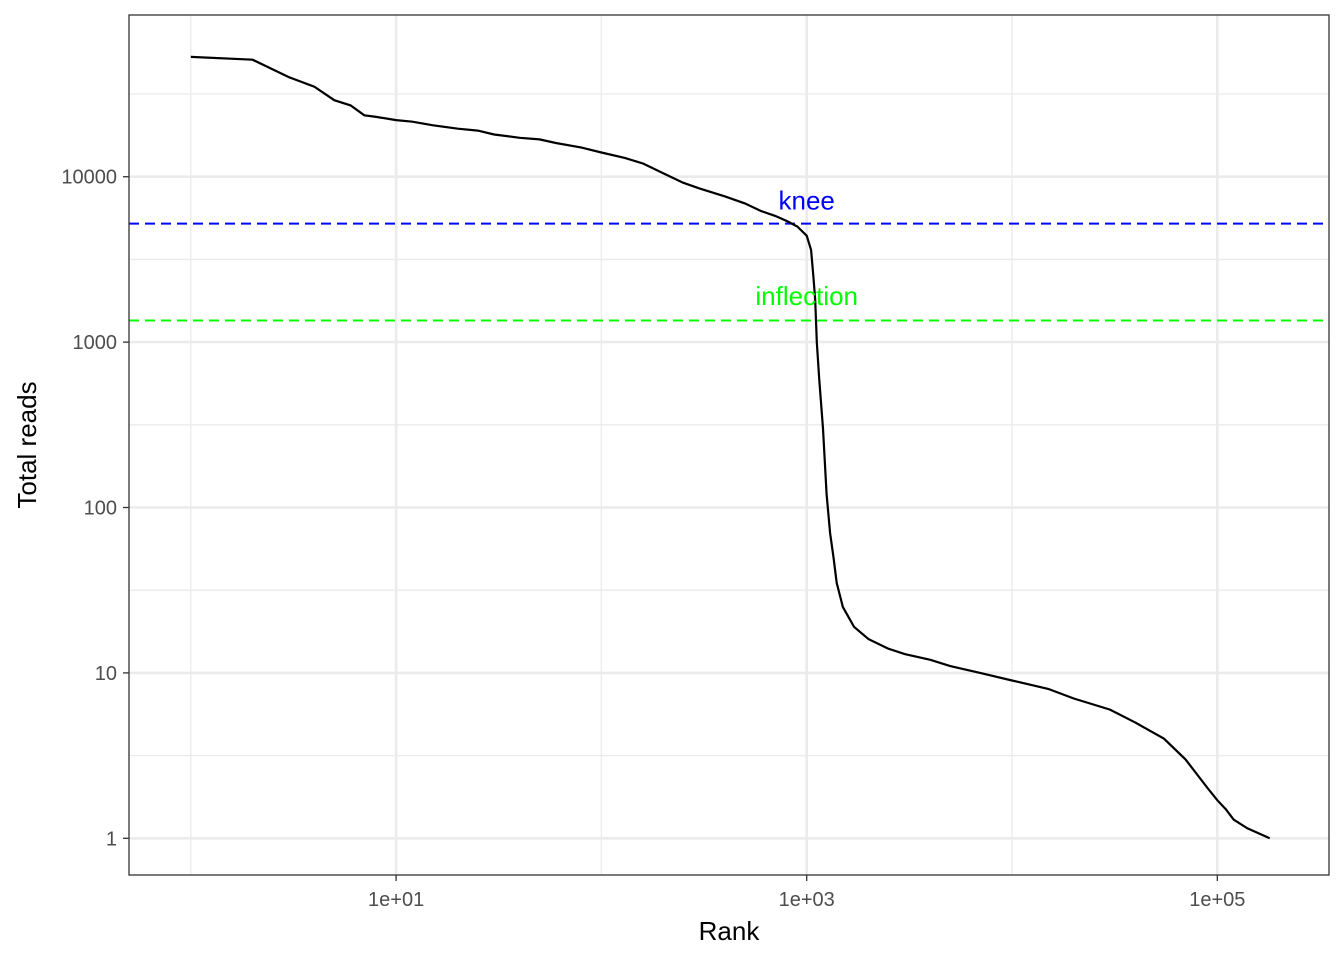 The height and width of the screenshot is (960, 1344). I want to click on y-tick-label: 10000, so click(89, 178).